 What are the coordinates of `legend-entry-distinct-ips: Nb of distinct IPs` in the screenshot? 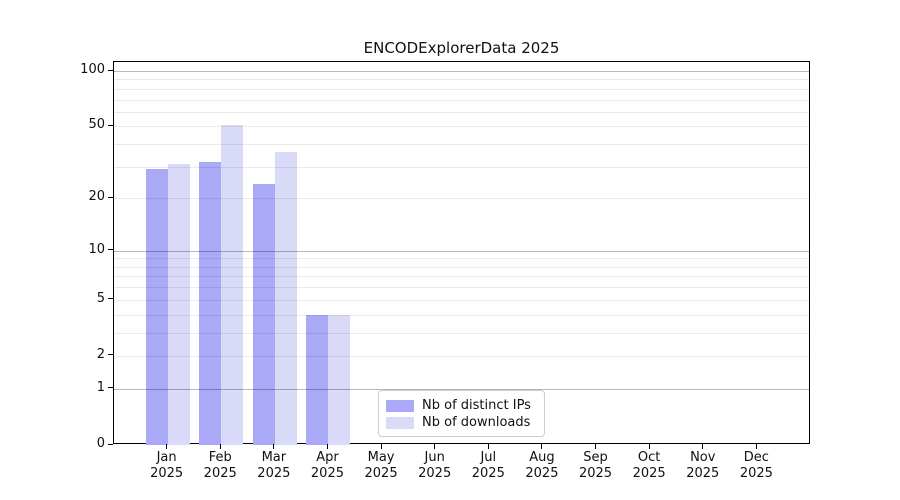 It's located at (461, 405).